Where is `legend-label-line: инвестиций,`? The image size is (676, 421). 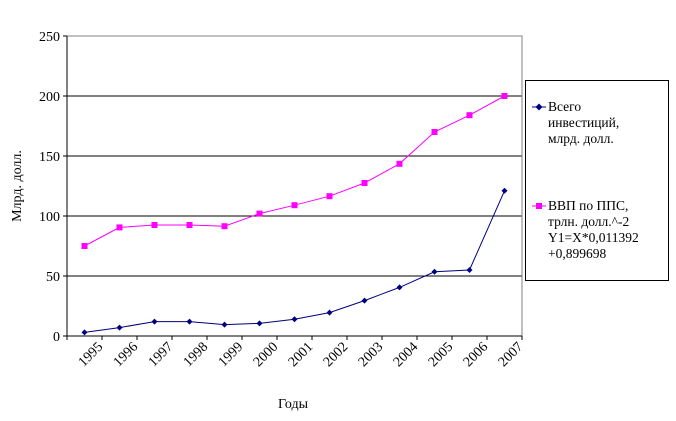
legend-label-line: инвестиций, is located at coordinates (584, 122).